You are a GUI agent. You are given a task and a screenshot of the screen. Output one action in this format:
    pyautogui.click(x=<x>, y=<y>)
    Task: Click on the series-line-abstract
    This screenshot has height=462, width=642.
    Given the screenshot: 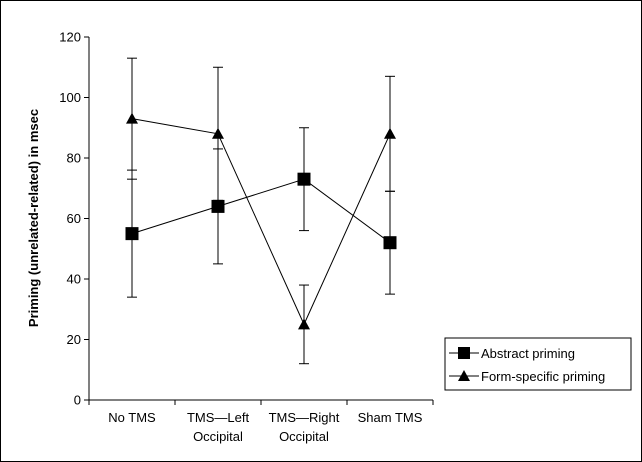 What is the action you would take?
    pyautogui.click(x=261, y=211)
    